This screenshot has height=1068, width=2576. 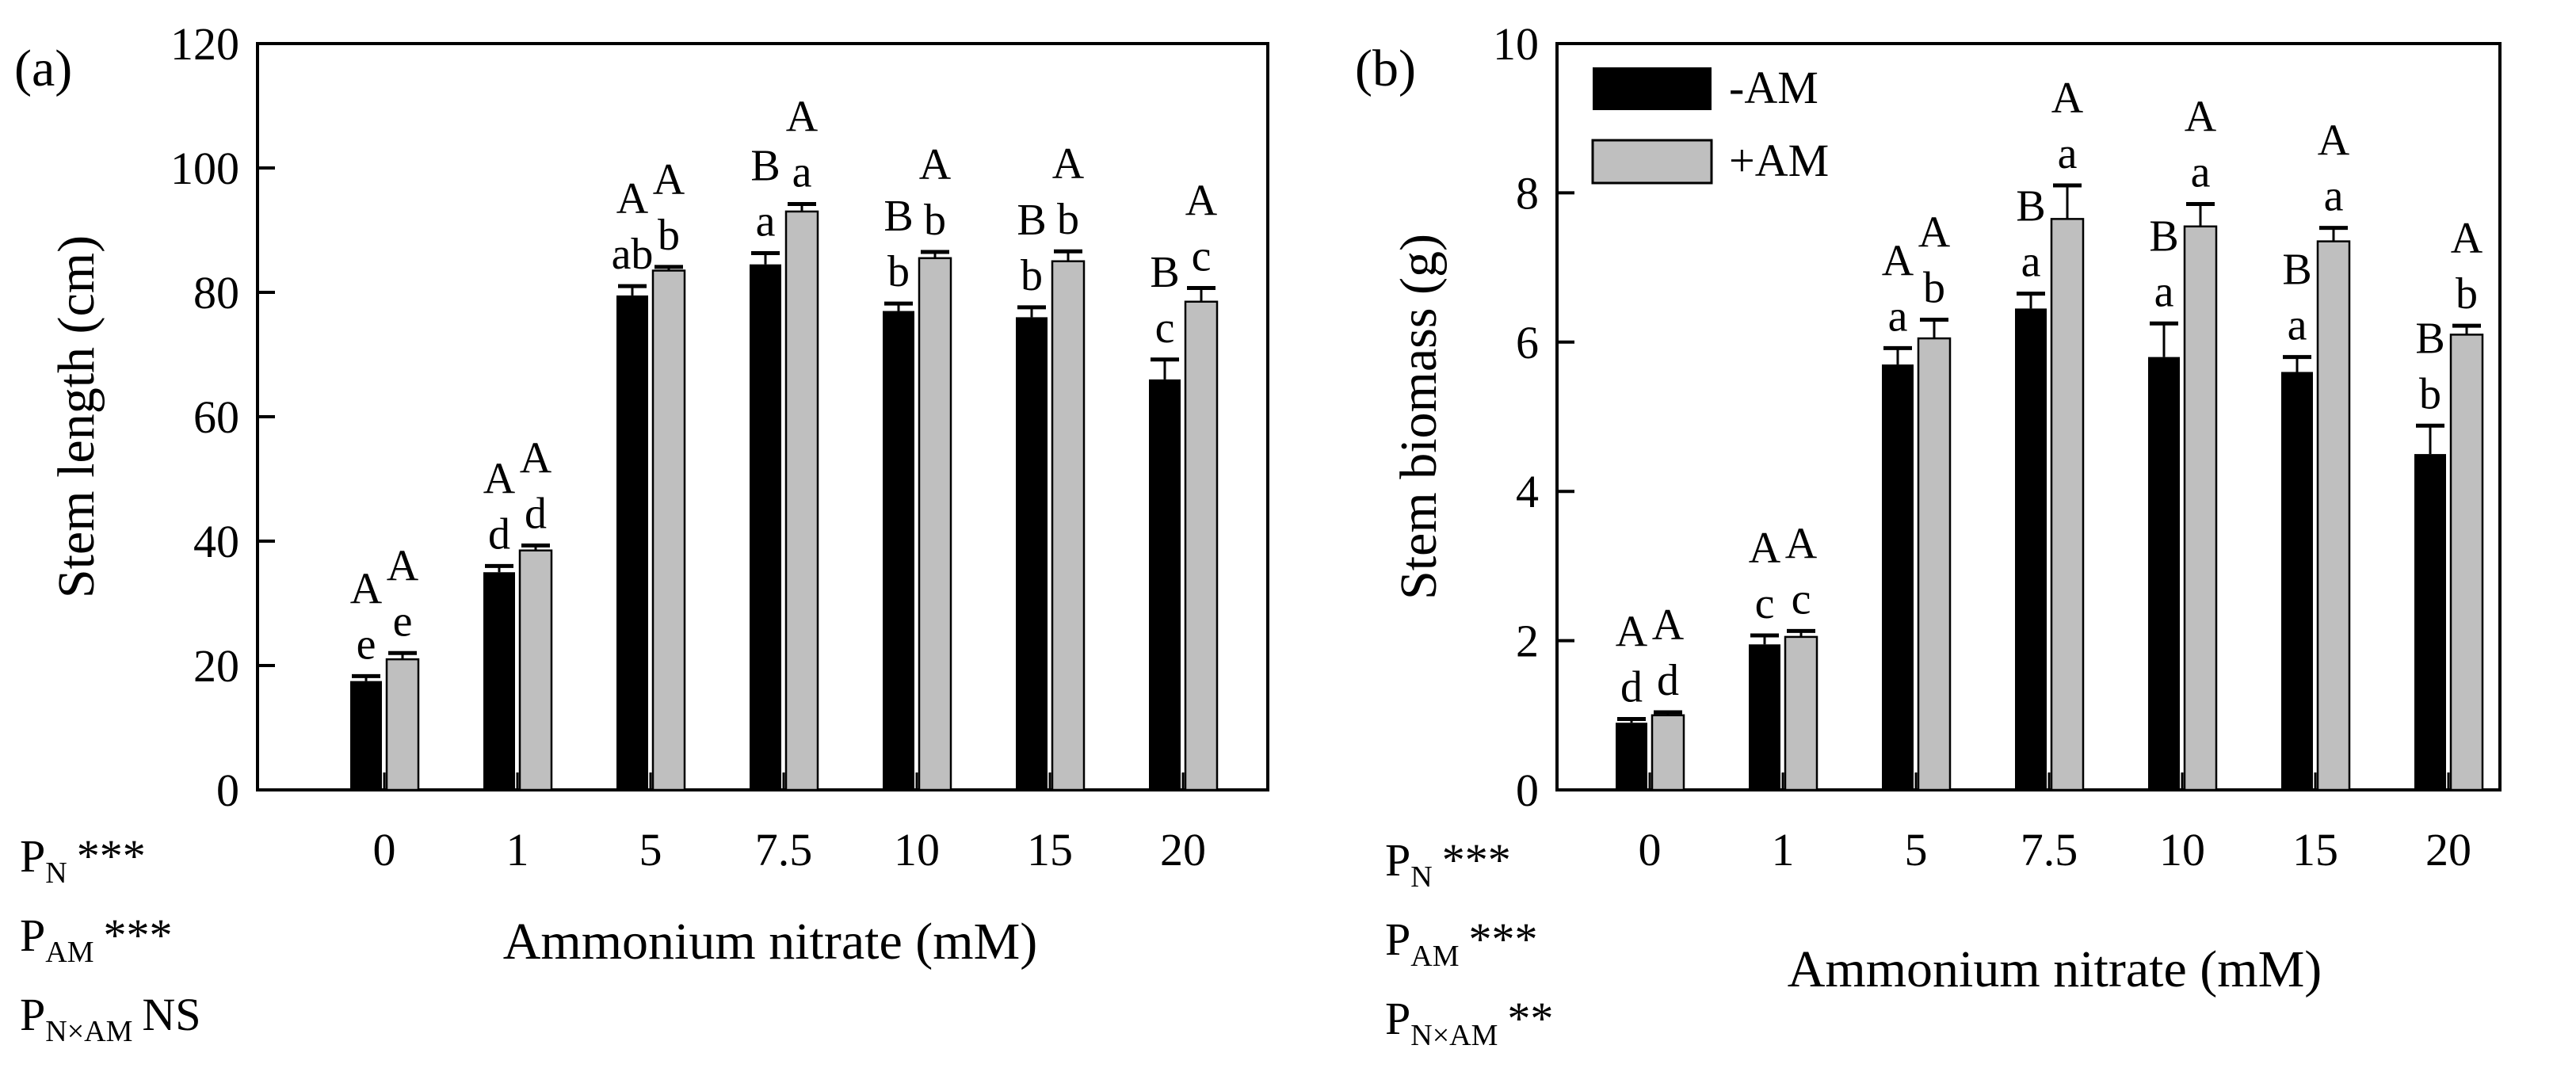 I want to click on x-tick-label: 15, so click(x=2315, y=850).